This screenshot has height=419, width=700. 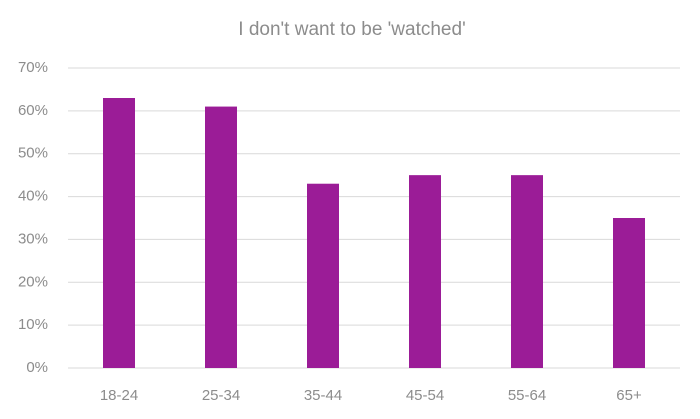 What do you see at coordinates (33, 238) in the screenshot?
I see `y-tick-label: 30%` at bounding box center [33, 238].